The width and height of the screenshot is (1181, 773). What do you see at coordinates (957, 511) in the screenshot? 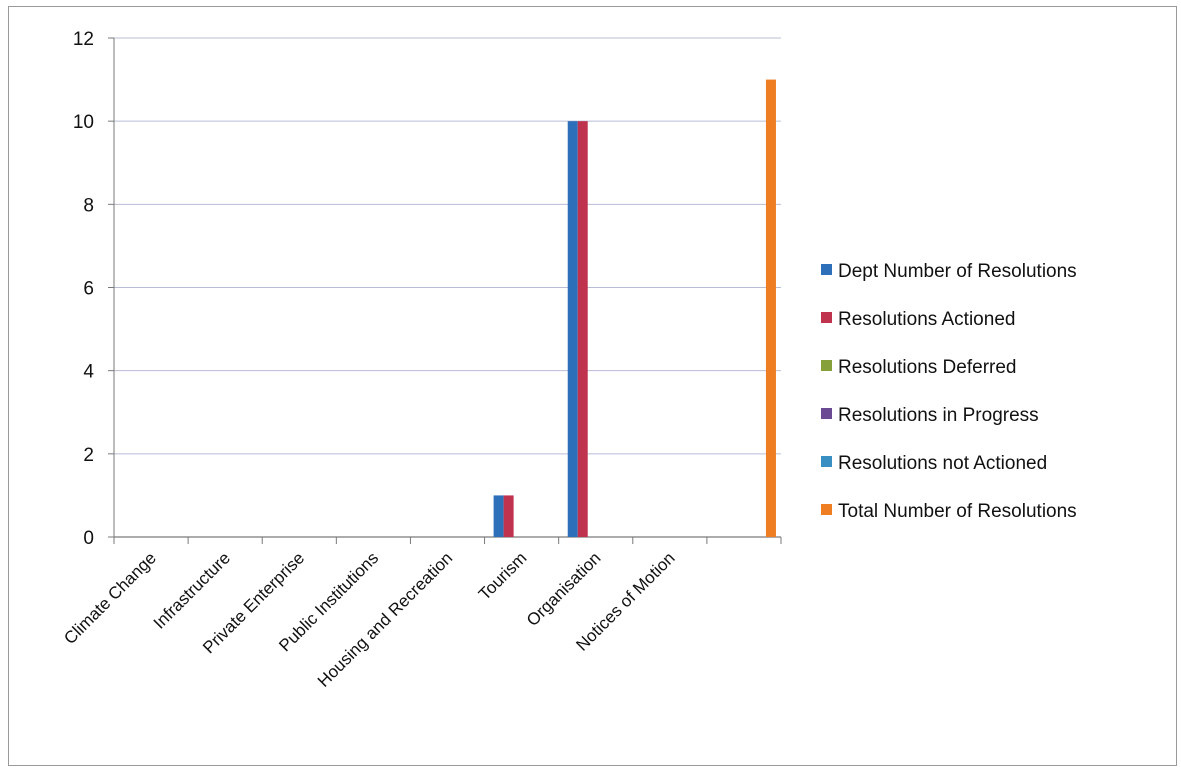
I see `legend-label: Total Number of Resolutions` at bounding box center [957, 511].